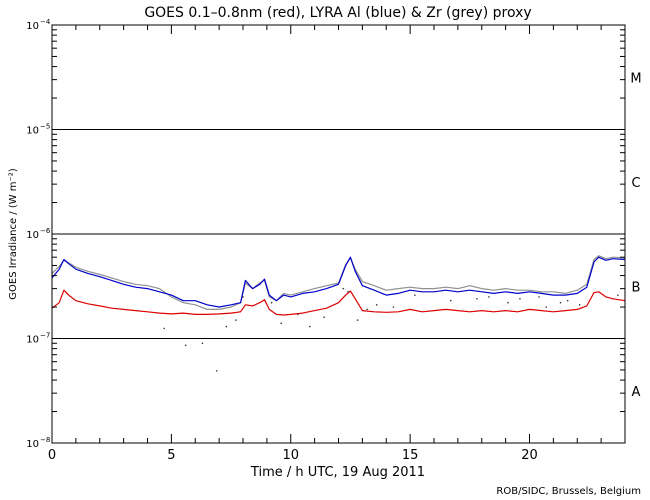  I want to click on series-layer, so click(338, 285).